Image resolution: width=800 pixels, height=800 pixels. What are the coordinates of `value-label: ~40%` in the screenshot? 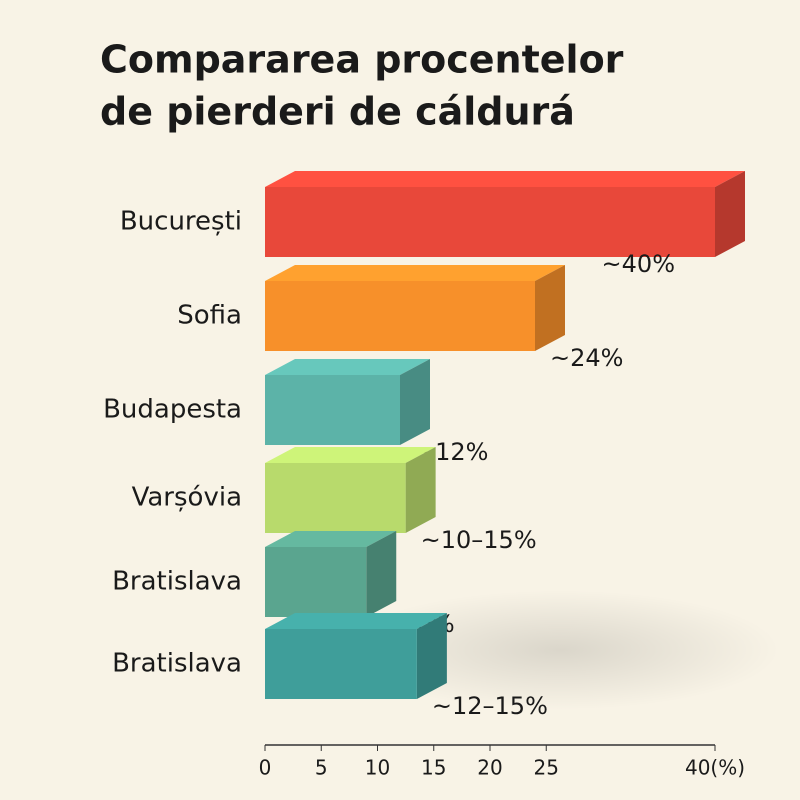 It's located at (638, 264).